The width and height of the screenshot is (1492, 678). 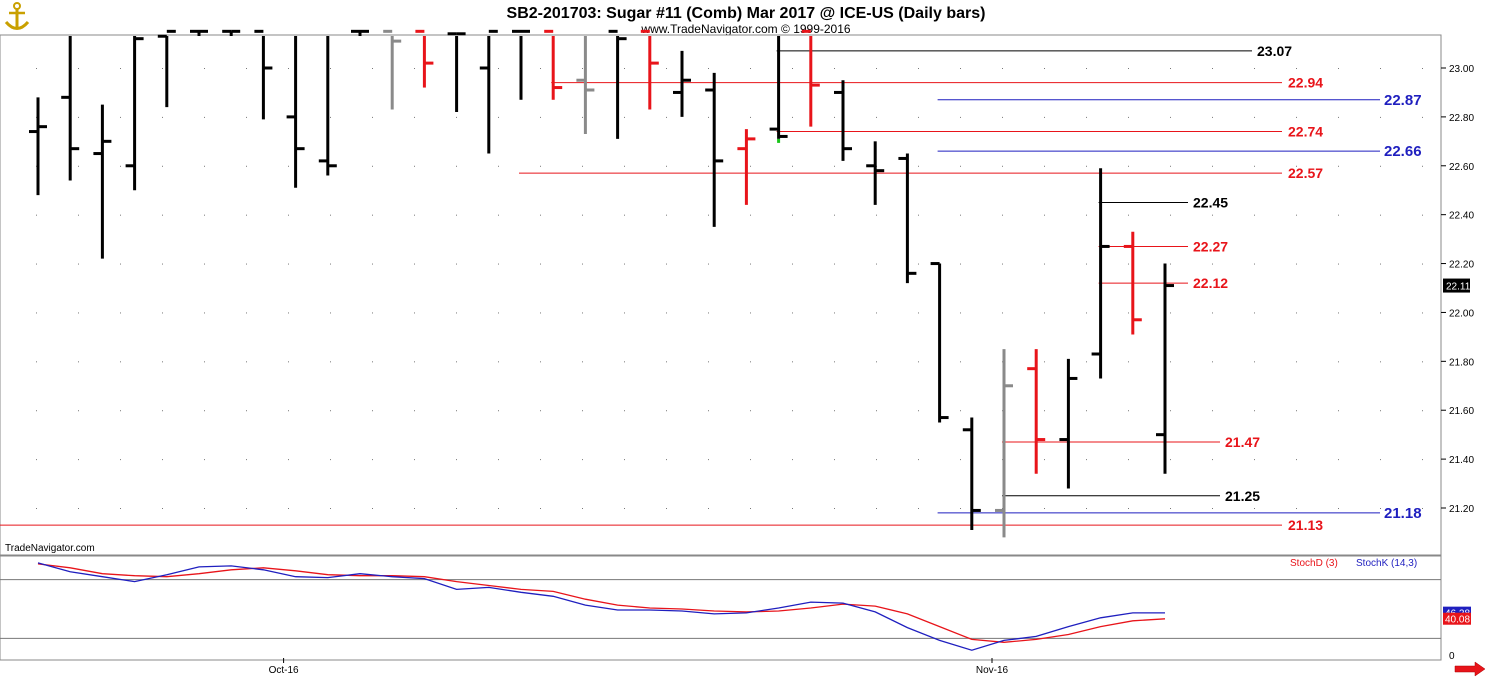 I want to click on stochastic-y-tick-label: 0, so click(x=1452, y=656).